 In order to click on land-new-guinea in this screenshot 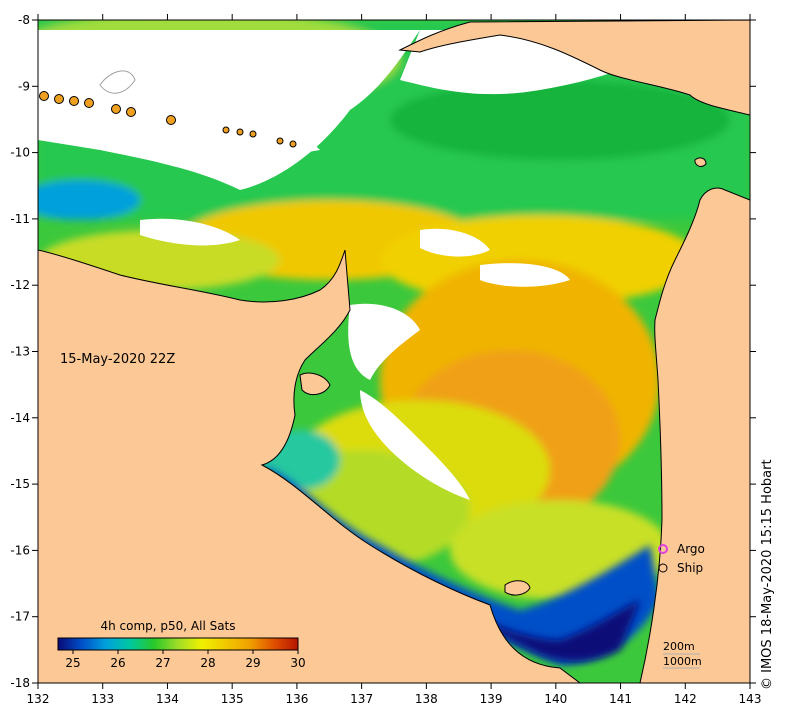, I will do `click(574, 68)`.